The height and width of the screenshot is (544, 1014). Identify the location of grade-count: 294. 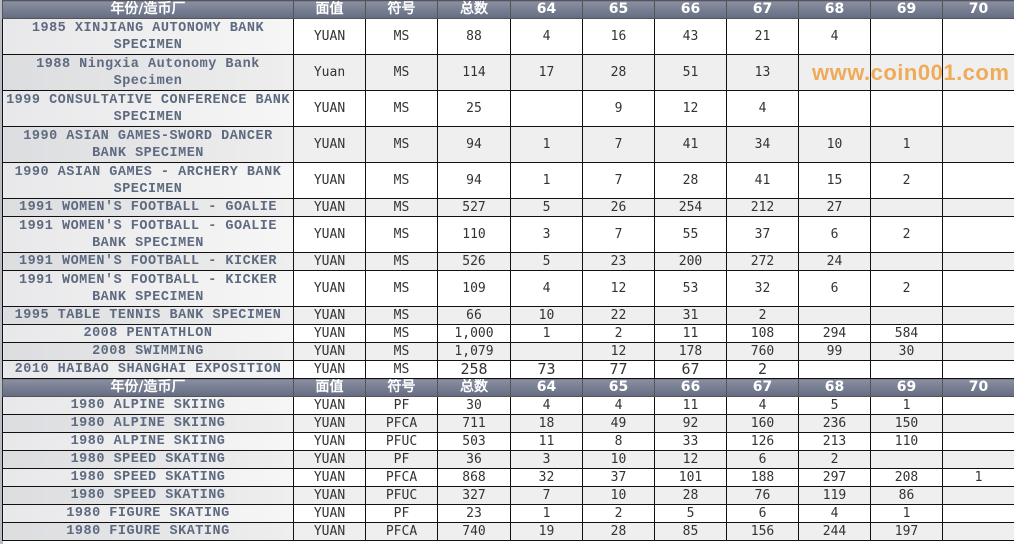
(834, 333).